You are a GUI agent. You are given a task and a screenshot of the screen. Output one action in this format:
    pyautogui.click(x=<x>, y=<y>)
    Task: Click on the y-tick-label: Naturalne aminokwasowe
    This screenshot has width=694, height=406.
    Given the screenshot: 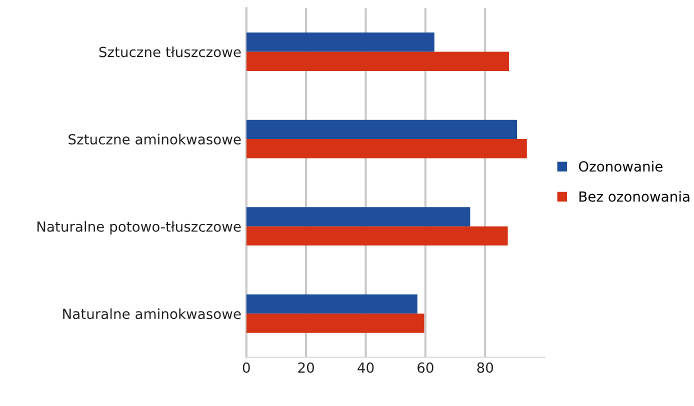 What is the action you would take?
    pyautogui.click(x=152, y=314)
    